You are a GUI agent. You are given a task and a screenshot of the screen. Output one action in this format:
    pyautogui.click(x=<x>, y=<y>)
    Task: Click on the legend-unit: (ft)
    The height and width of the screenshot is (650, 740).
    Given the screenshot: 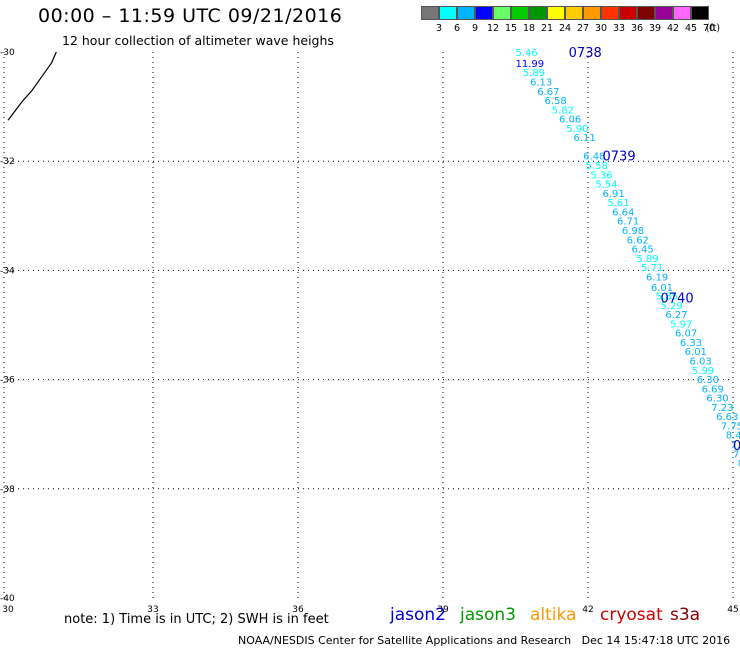 What is the action you would take?
    pyautogui.click(x=713, y=28)
    